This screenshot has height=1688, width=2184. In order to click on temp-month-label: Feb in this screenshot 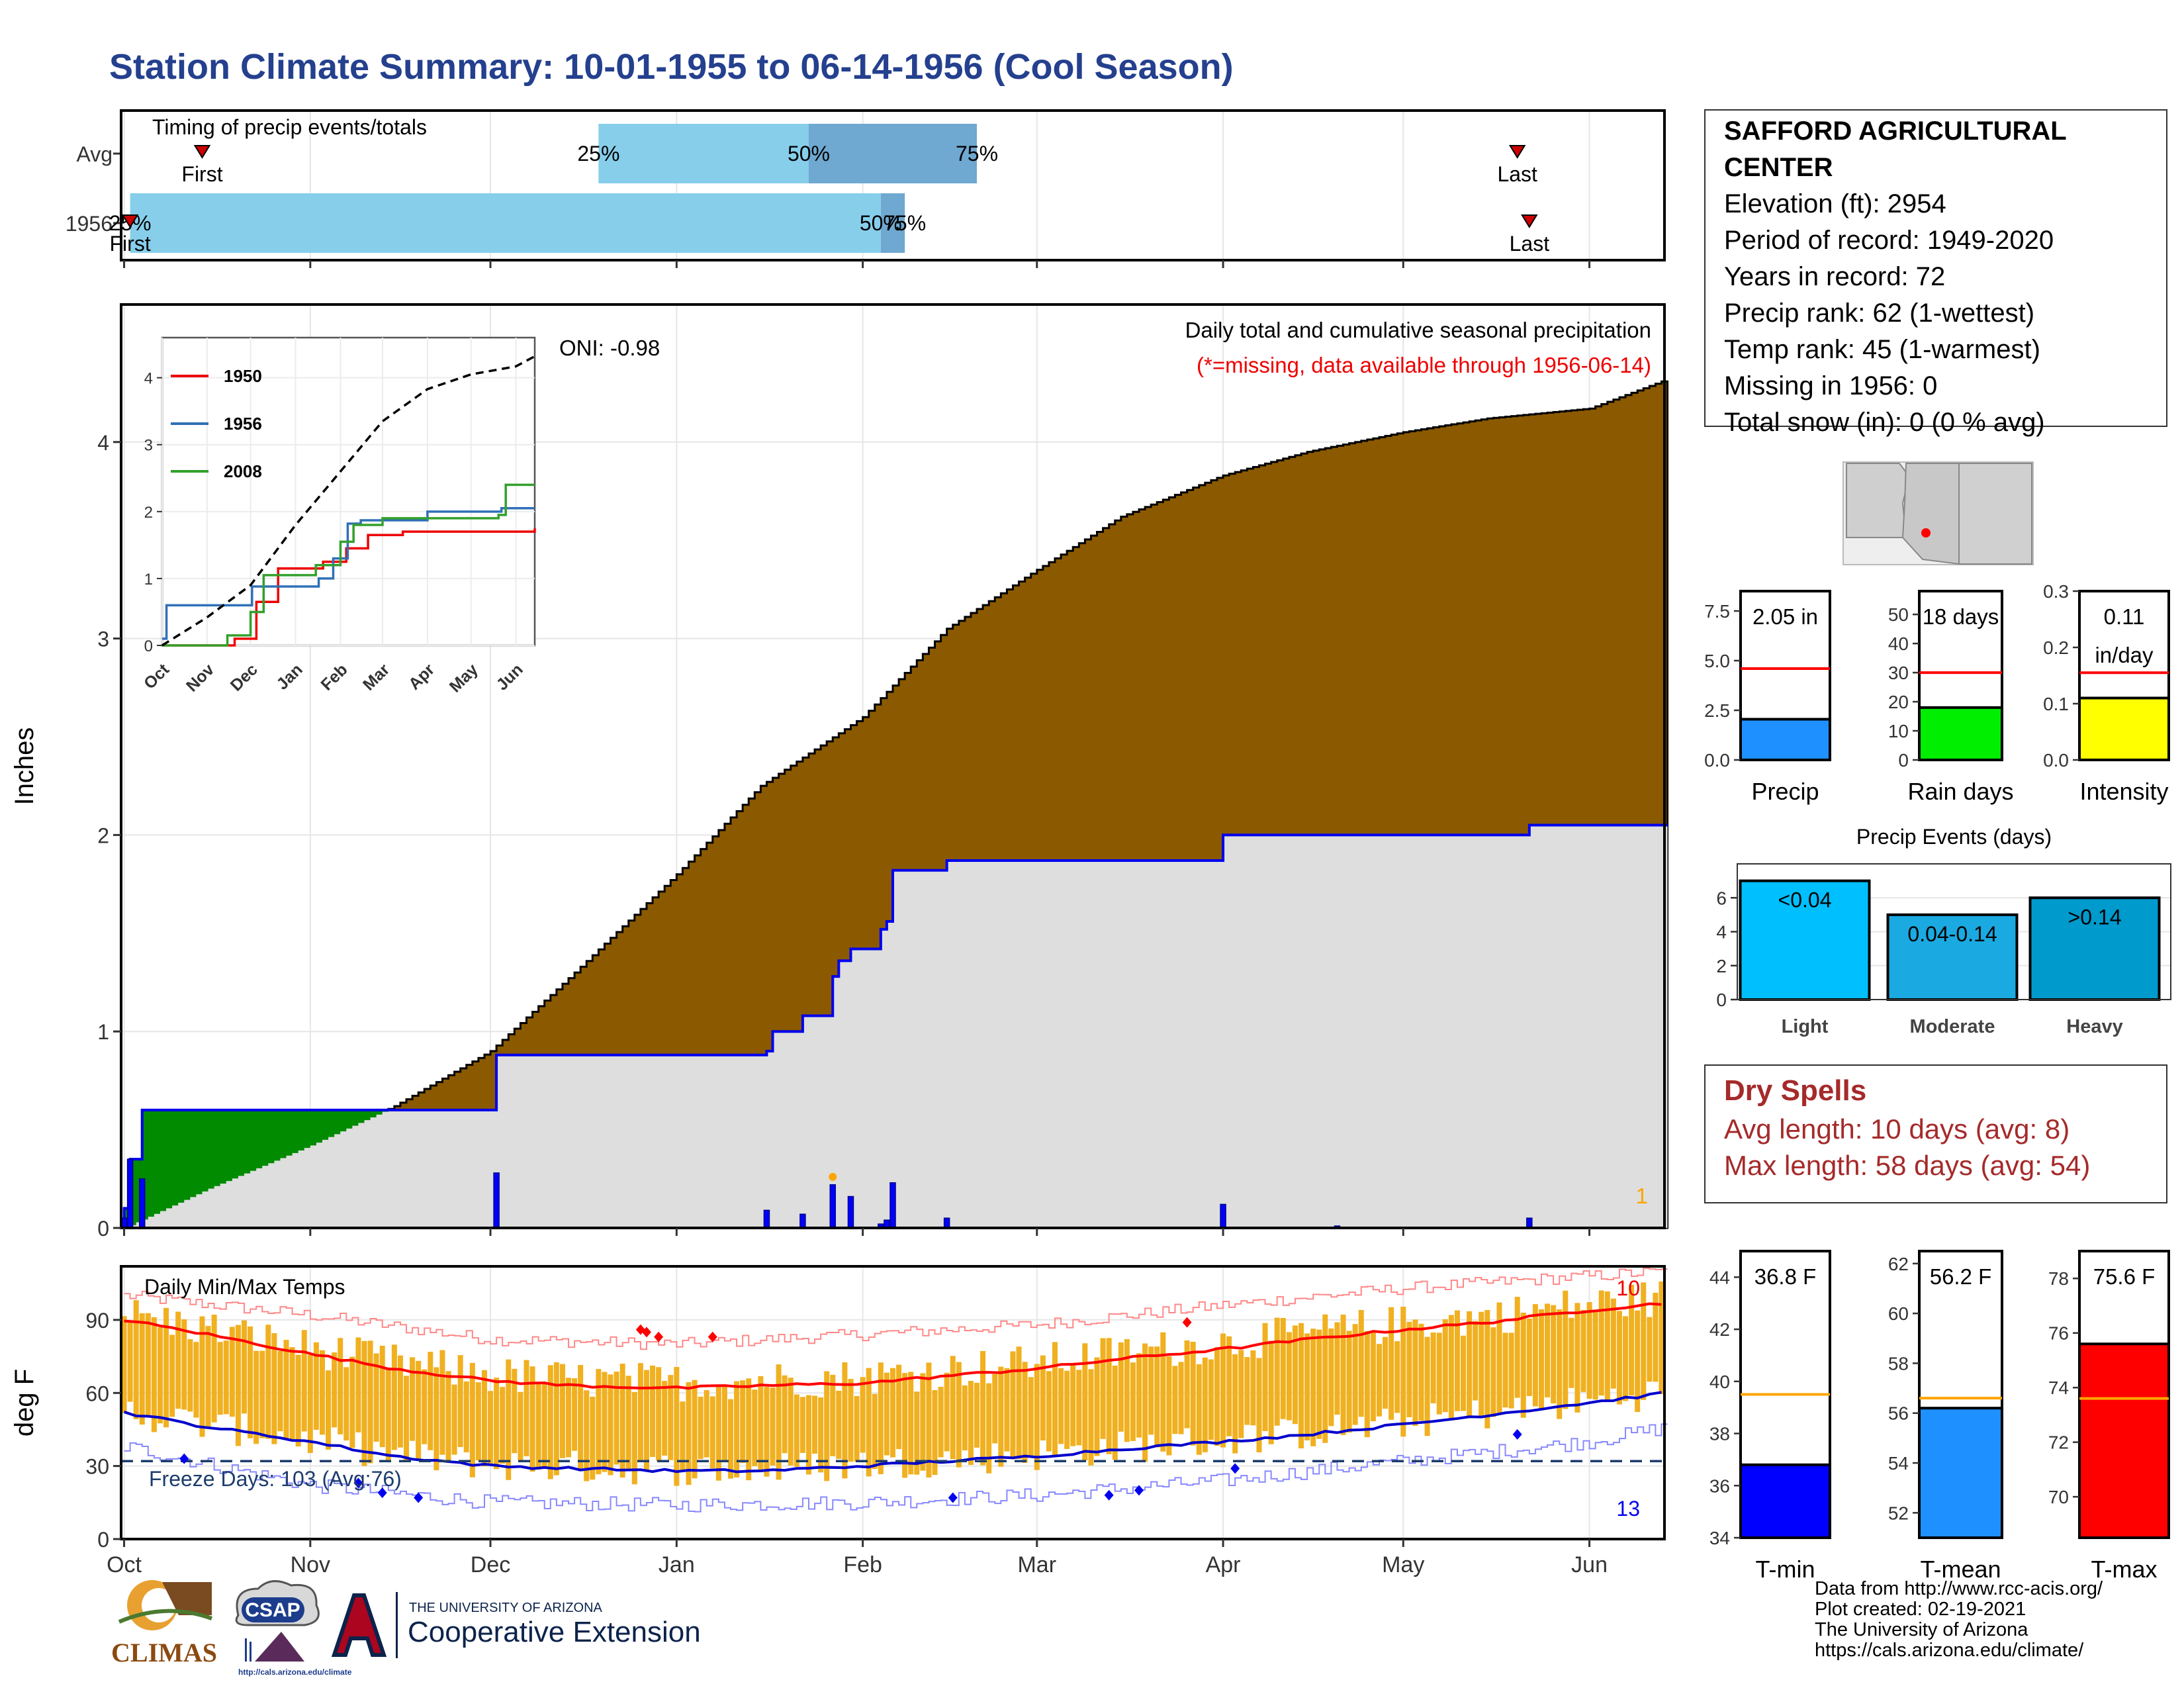, I will do `click(862, 1564)`.